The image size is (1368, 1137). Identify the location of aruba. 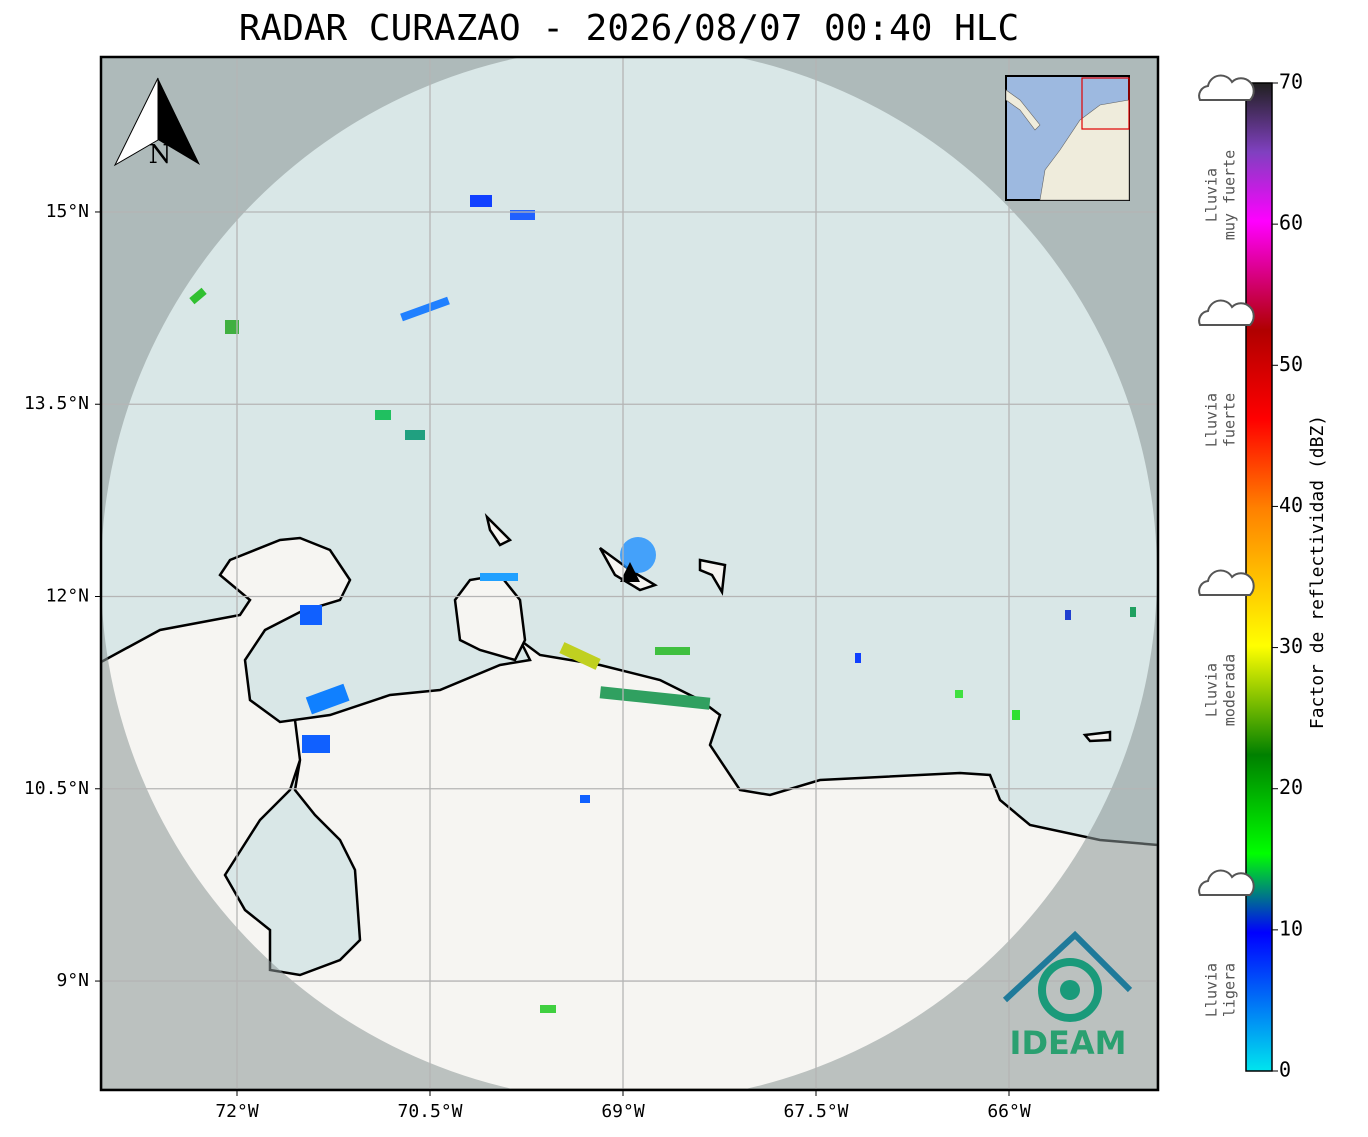
(498, 530).